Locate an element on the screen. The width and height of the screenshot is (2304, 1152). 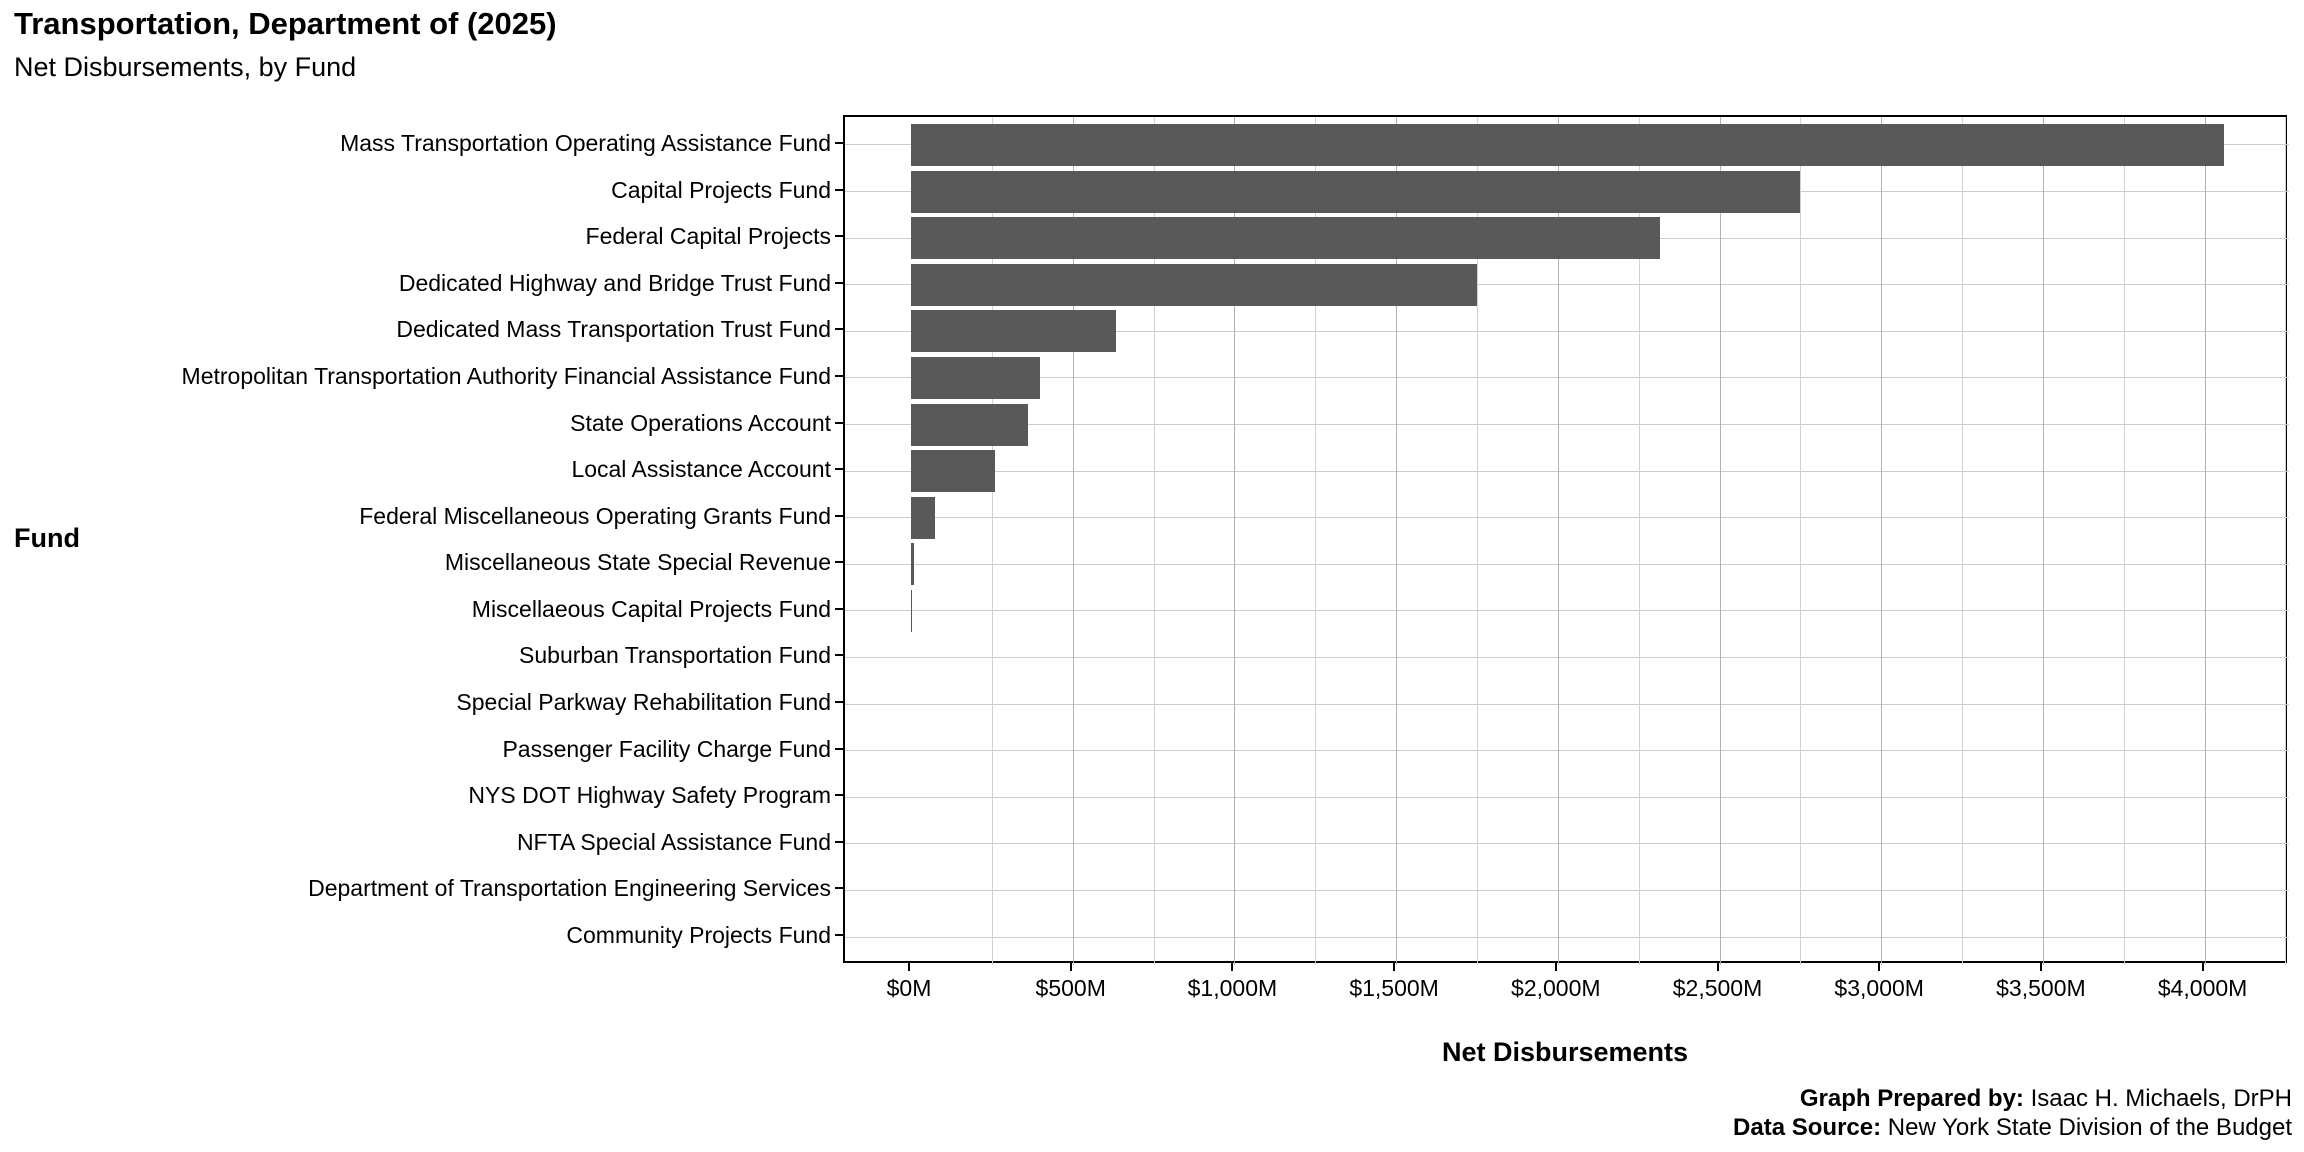
x-axis-tick-label: $0M is located at coordinates (909, 988).